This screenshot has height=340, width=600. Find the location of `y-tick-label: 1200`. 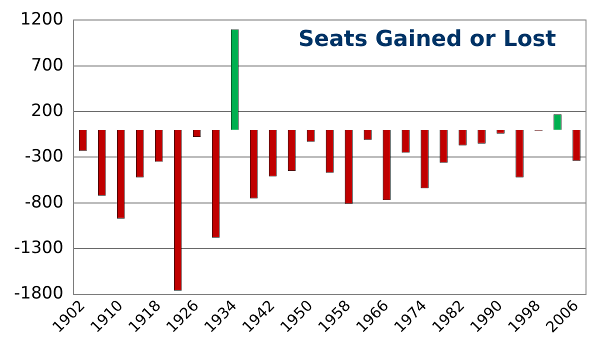

y-tick-label: 1200 is located at coordinates (42, 20).